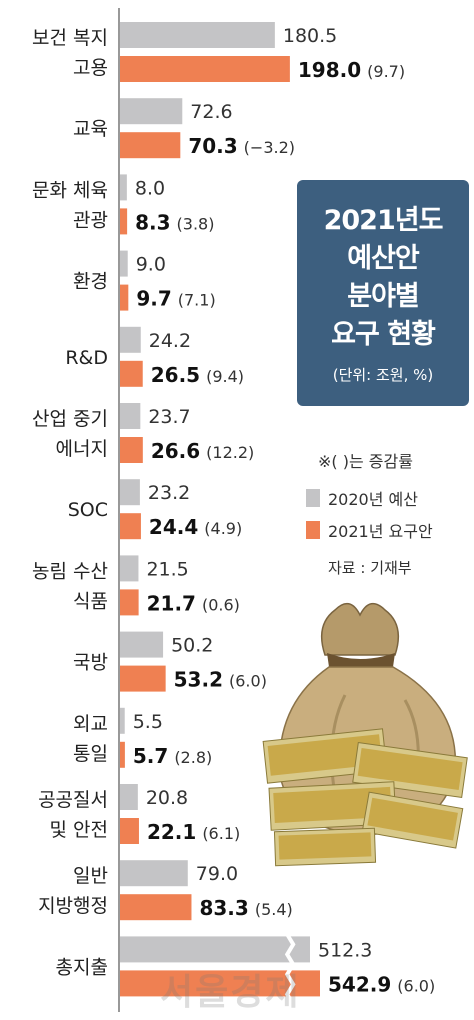 This screenshot has height=1020, width=474. What do you see at coordinates (269, 147) in the screenshot?
I see `change-rate-label: (−3.2)` at bounding box center [269, 147].